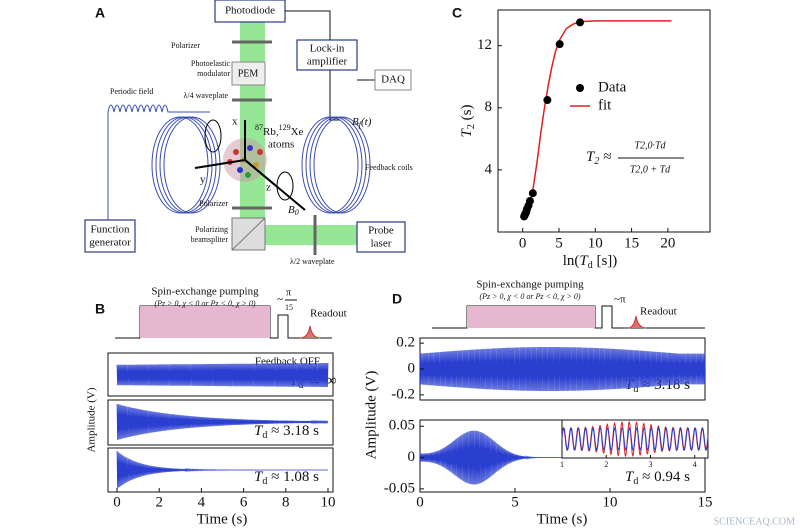 This screenshot has height=530, width=800. What do you see at coordinates (289, 307) in the screenshot?
I see `pulse-angle: 15` at bounding box center [289, 307].